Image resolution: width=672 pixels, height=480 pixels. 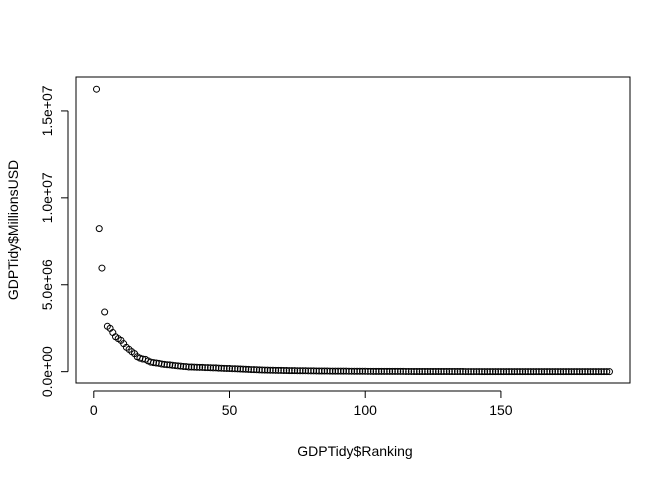 What do you see at coordinates (54, 241) in the screenshot?
I see `y-axis: 0.0e+00 5.0e+06 1.0e+07 1.5e+07` at bounding box center [54, 241].